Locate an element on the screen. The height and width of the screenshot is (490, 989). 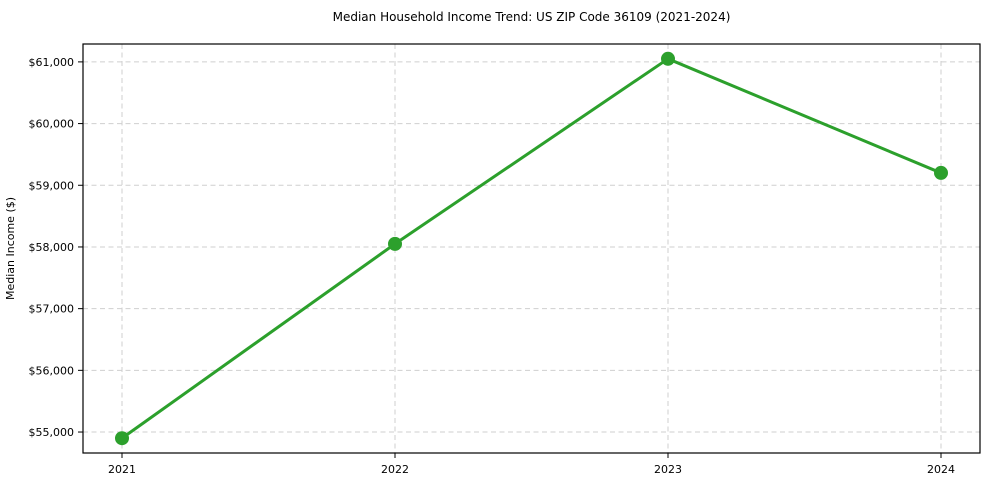
data-point-2022 is located at coordinates (395, 243).